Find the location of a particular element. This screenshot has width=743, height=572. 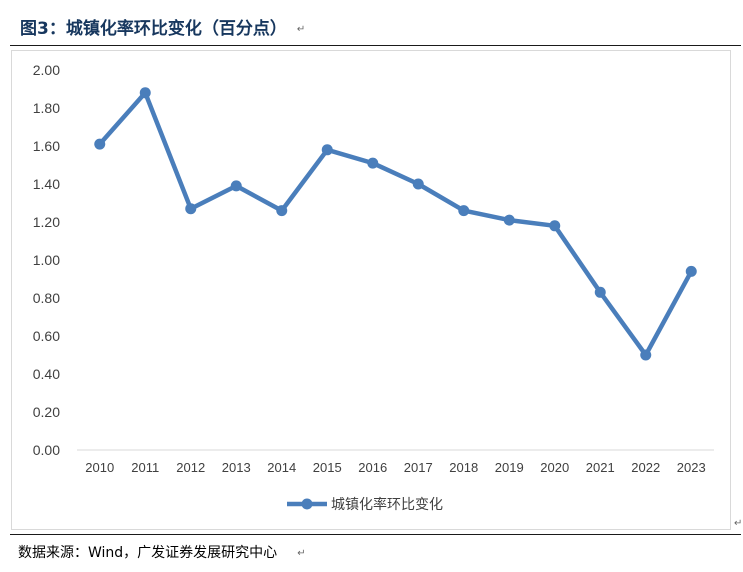

x-tick-label: 2022 is located at coordinates (645, 467).